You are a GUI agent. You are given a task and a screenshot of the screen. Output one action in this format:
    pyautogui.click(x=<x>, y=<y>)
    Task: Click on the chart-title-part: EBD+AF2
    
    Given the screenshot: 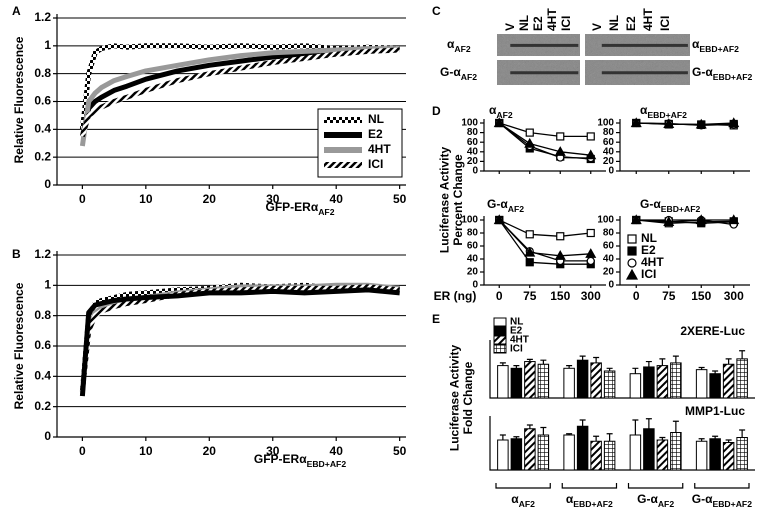 What is the action you would take?
    pyautogui.click(x=667, y=115)
    